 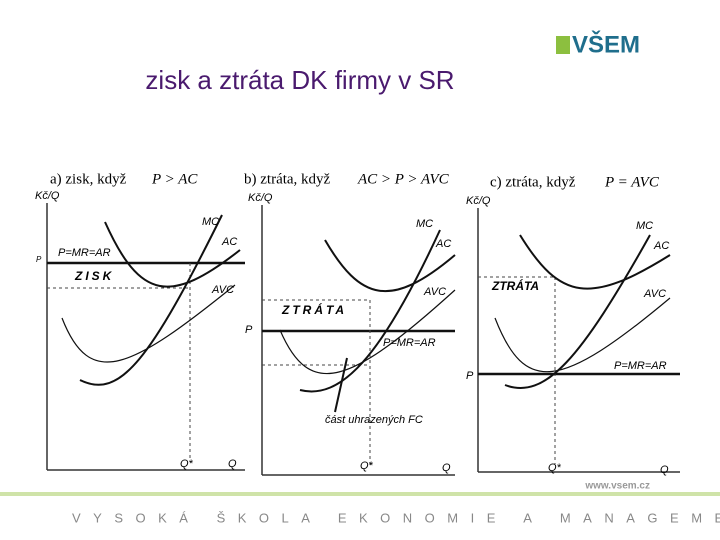 I want to click on area-label: ZISK, so click(x=94, y=276).